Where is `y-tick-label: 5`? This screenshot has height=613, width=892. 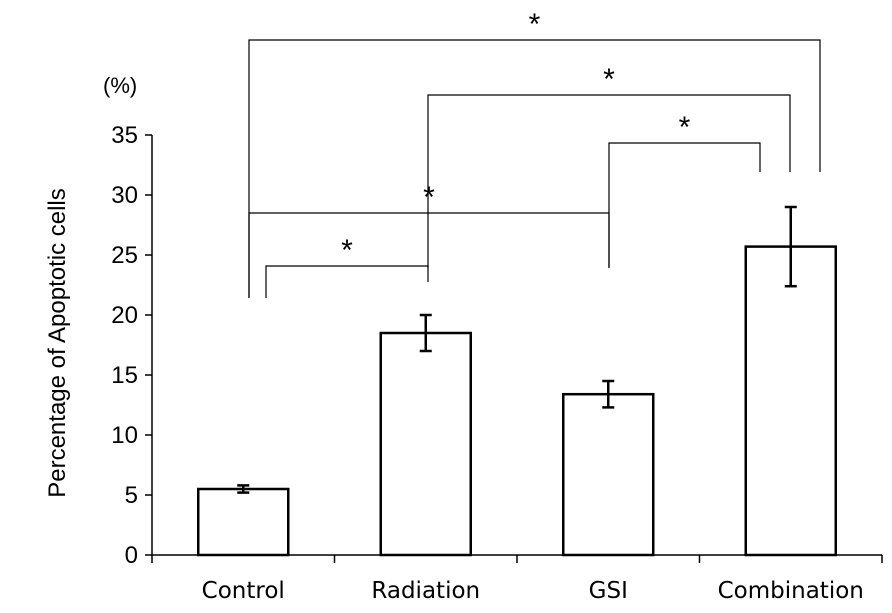 y-tick-label: 5 is located at coordinates (131, 495).